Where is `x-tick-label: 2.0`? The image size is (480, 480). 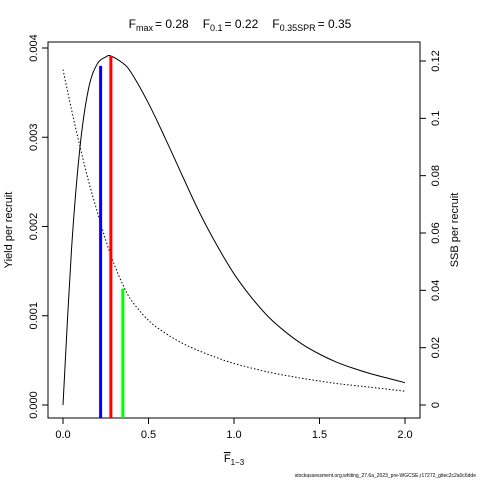
x-tick-label: 2.0 is located at coordinates (404, 435).